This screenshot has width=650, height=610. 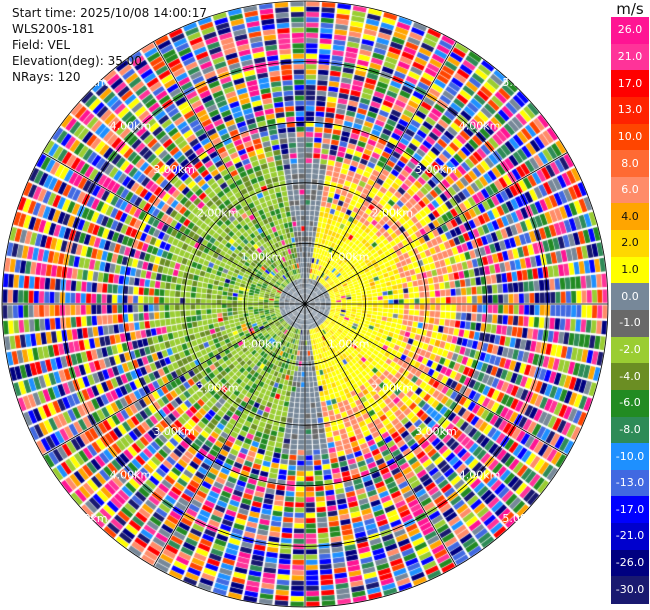 What do you see at coordinates (41, 45) in the screenshot?
I see `field-label: Field: VEL` at bounding box center [41, 45].